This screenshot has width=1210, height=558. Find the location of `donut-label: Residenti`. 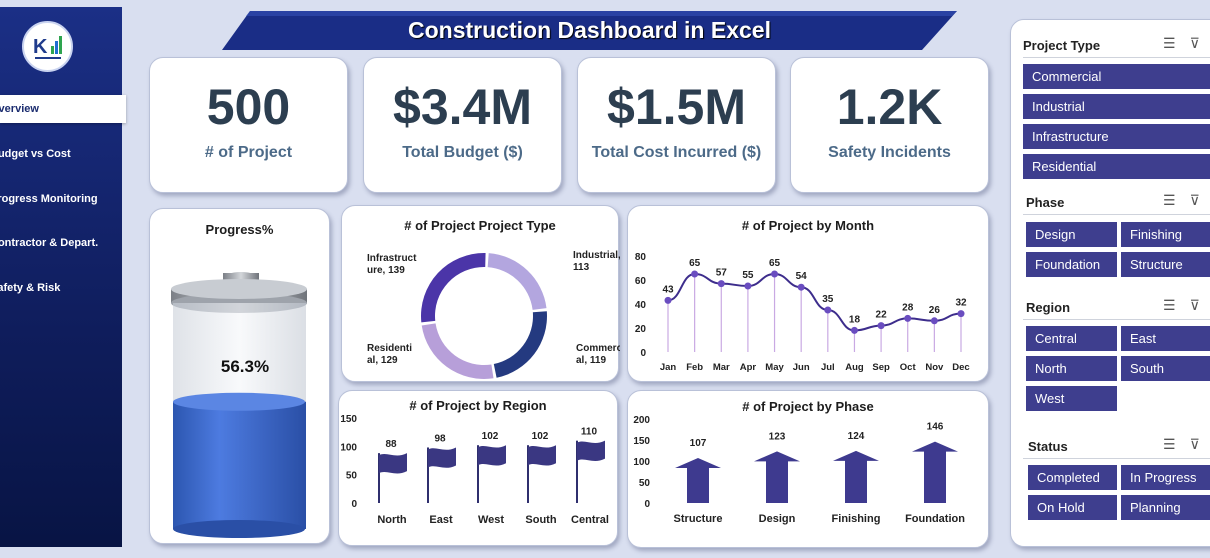

donut-label: Residenti is located at coordinates (389, 348).